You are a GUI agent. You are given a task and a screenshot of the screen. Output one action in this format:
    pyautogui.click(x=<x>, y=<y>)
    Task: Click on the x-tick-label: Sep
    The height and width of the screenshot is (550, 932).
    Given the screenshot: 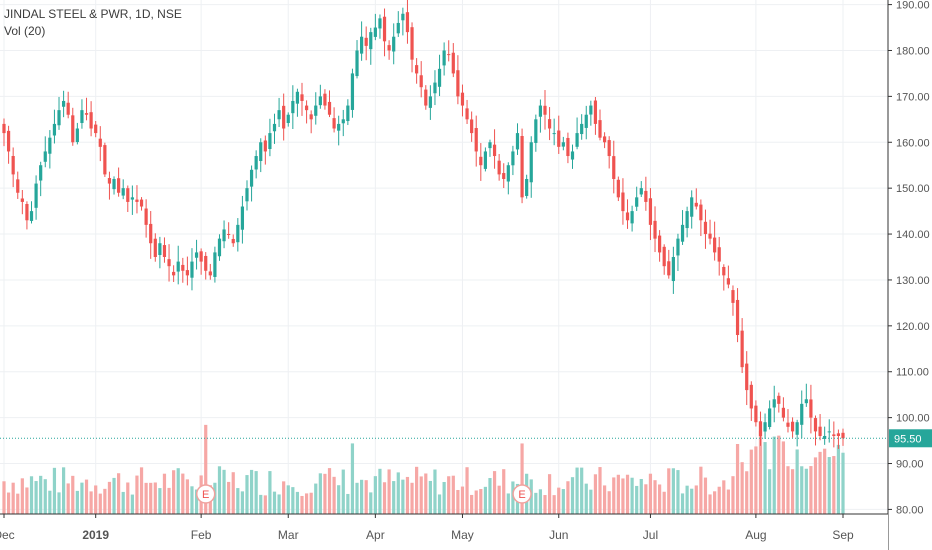 What is the action you would take?
    pyautogui.click(x=843, y=535)
    